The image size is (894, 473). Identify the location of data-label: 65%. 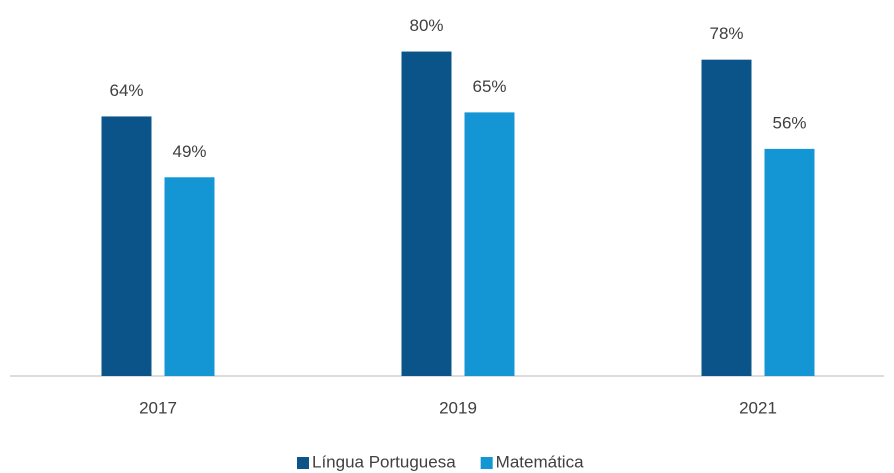
(489, 86).